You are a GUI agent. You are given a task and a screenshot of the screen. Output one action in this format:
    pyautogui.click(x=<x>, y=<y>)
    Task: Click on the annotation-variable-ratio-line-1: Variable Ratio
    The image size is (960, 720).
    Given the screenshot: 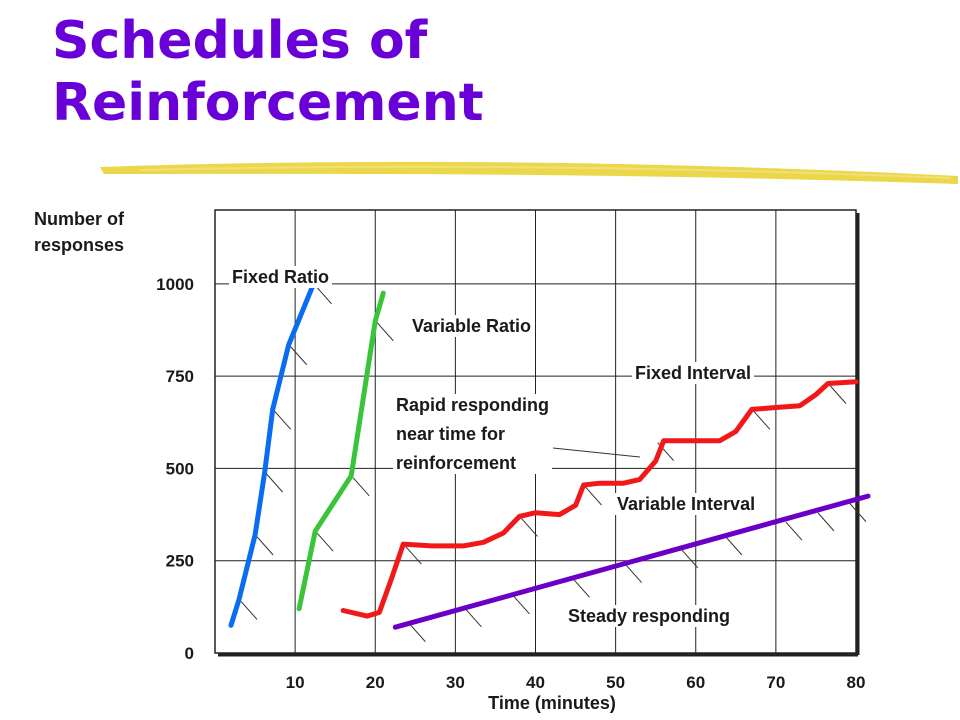 What is the action you would take?
    pyautogui.click(x=471, y=326)
    